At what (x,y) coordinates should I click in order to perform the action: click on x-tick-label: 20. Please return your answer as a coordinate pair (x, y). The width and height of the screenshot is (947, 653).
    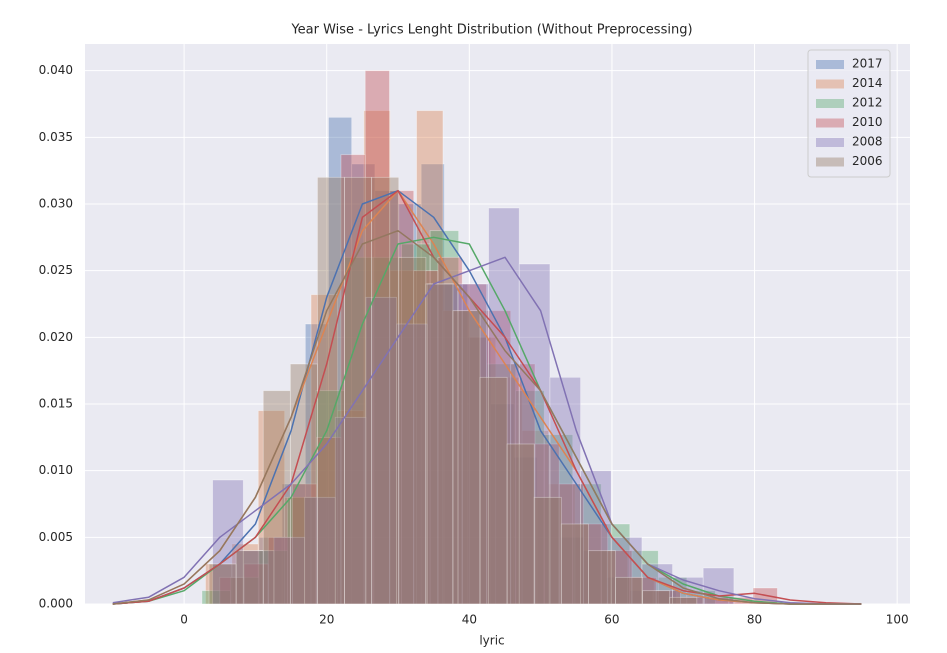
    Looking at the image, I should click on (326, 620).